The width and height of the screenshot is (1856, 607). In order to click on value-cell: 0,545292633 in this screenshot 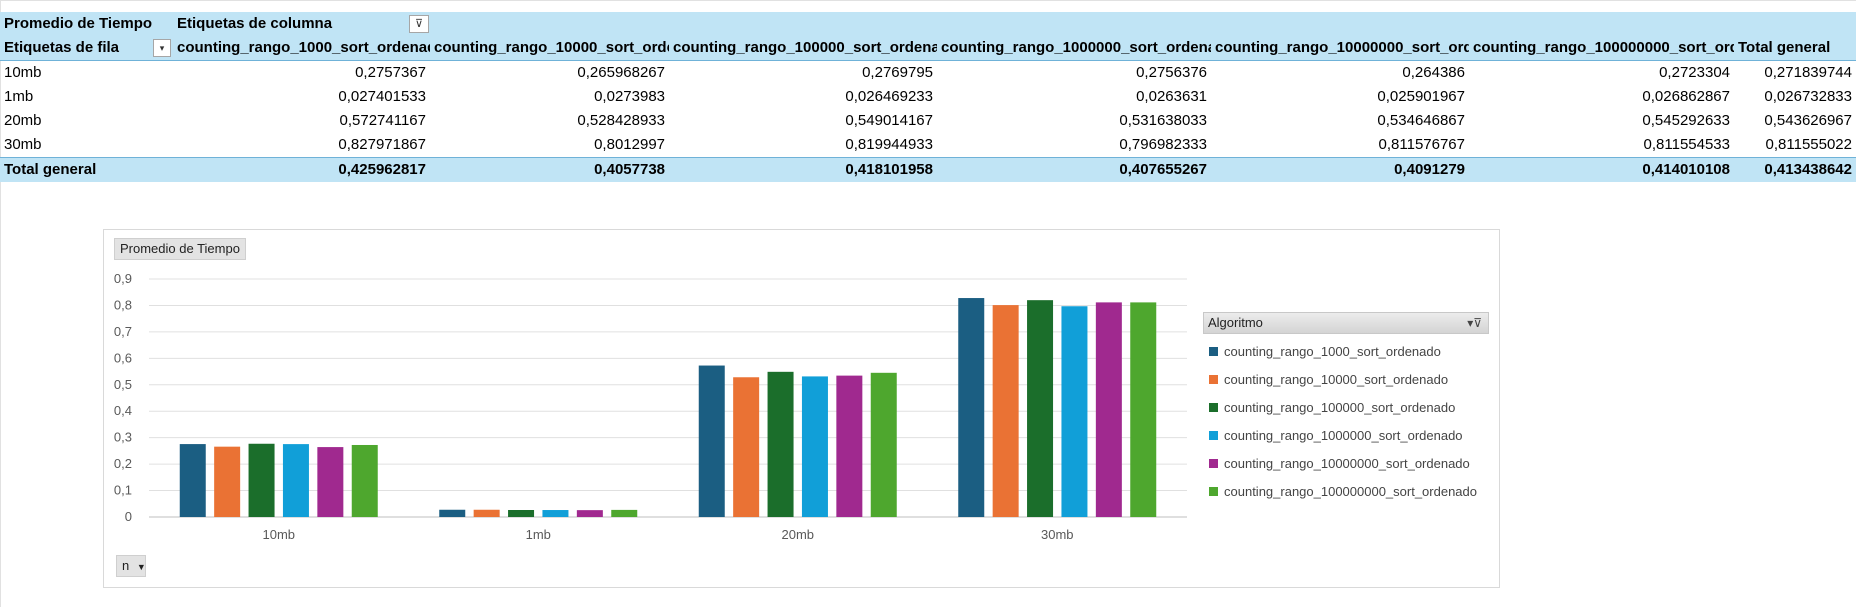, I will do `click(1686, 120)`.